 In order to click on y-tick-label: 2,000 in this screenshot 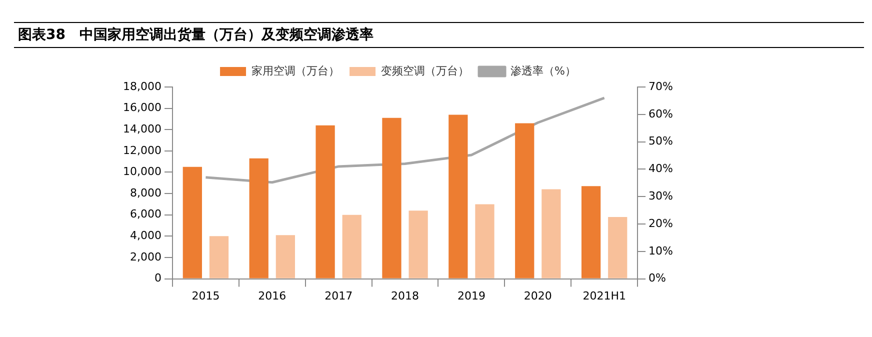, I will do `click(146, 257)`.